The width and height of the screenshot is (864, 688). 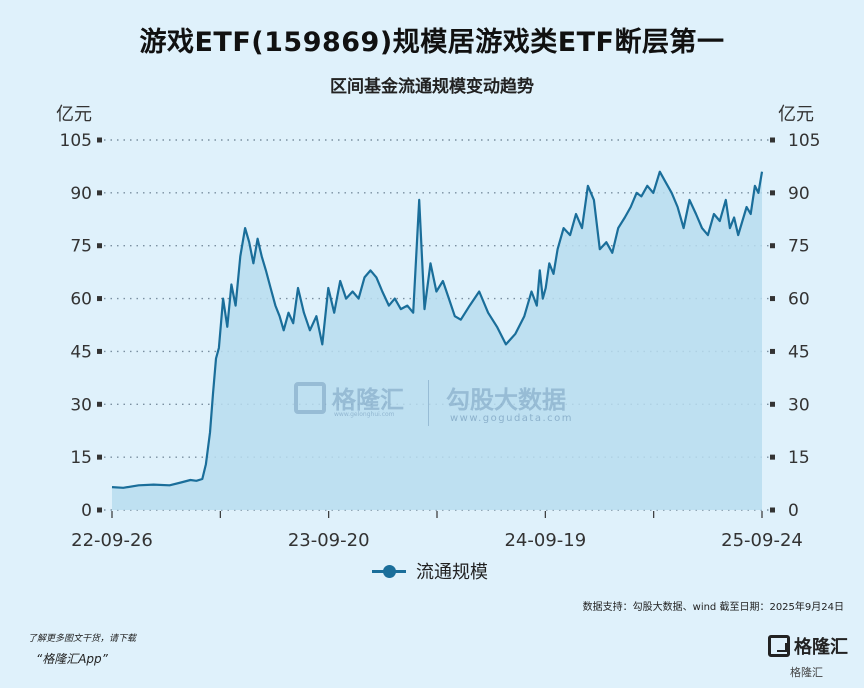 What do you see at coordinates (432, 87) in the screenshot?
I see `chart-subtitle: 区间基金流通规模变动趋势` at bounding box center [432, 87].